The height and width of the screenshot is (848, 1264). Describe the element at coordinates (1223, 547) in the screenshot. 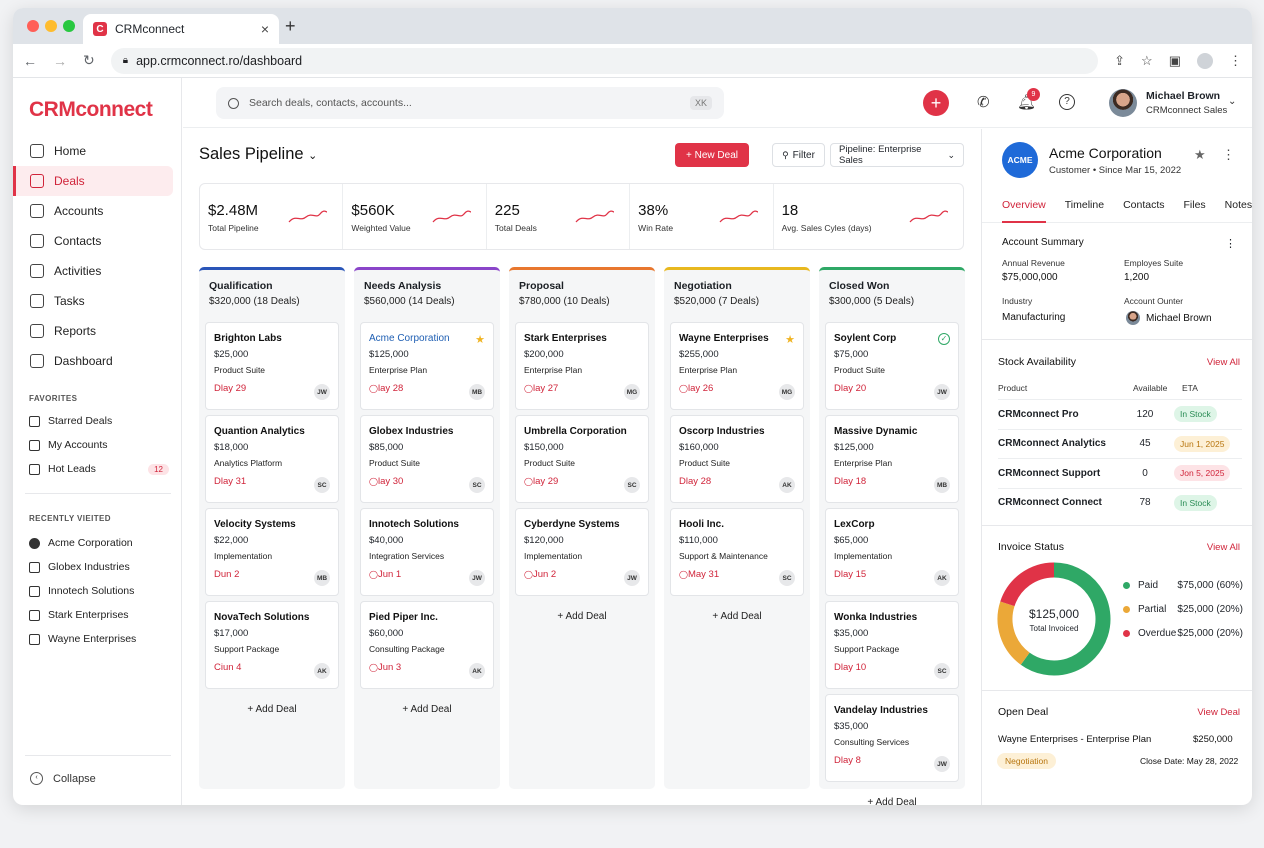

I see `invoice-view-all-link: View All` at that location.